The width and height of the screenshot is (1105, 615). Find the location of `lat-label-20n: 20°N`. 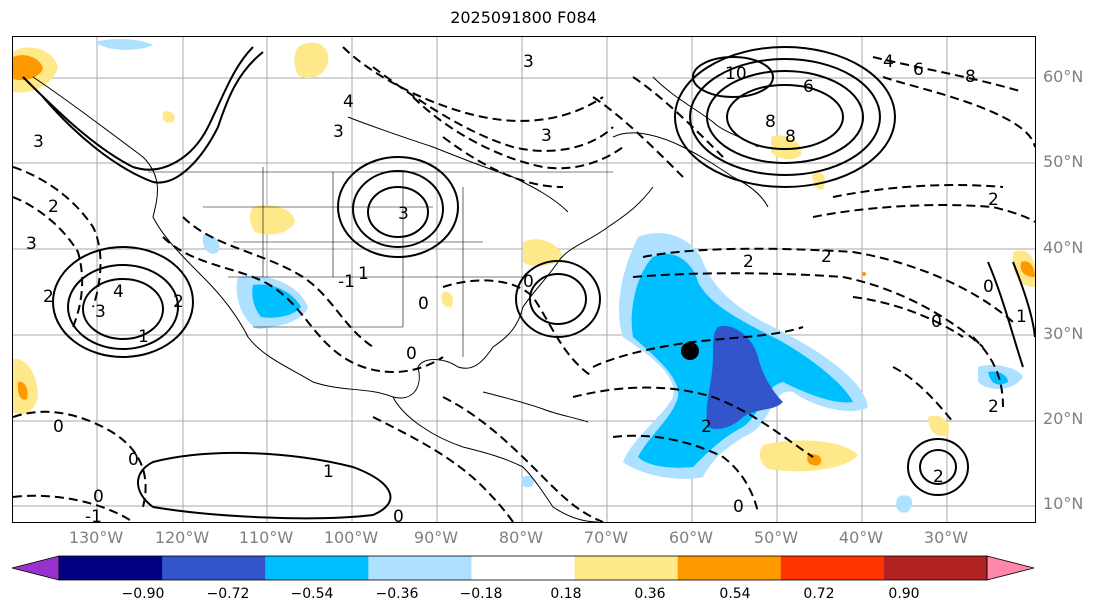

lat-label-20n: 20°N is located at coordinates (1063, 418).